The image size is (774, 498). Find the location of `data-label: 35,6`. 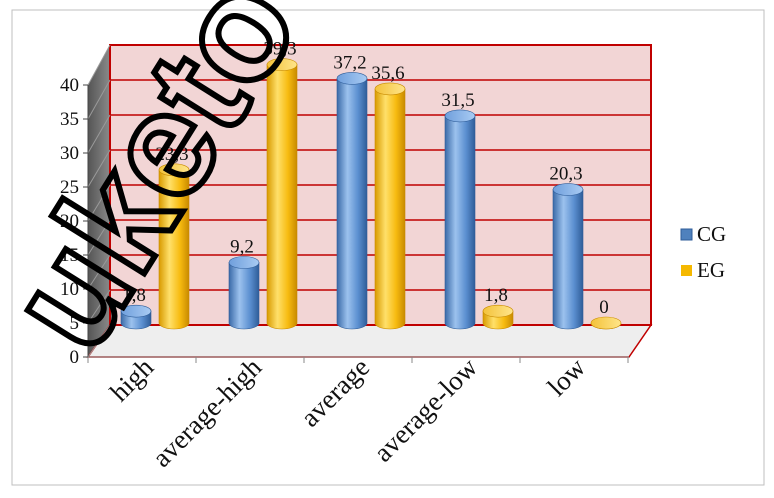

data-label: 35,6 is located at coordinates (387, 73).